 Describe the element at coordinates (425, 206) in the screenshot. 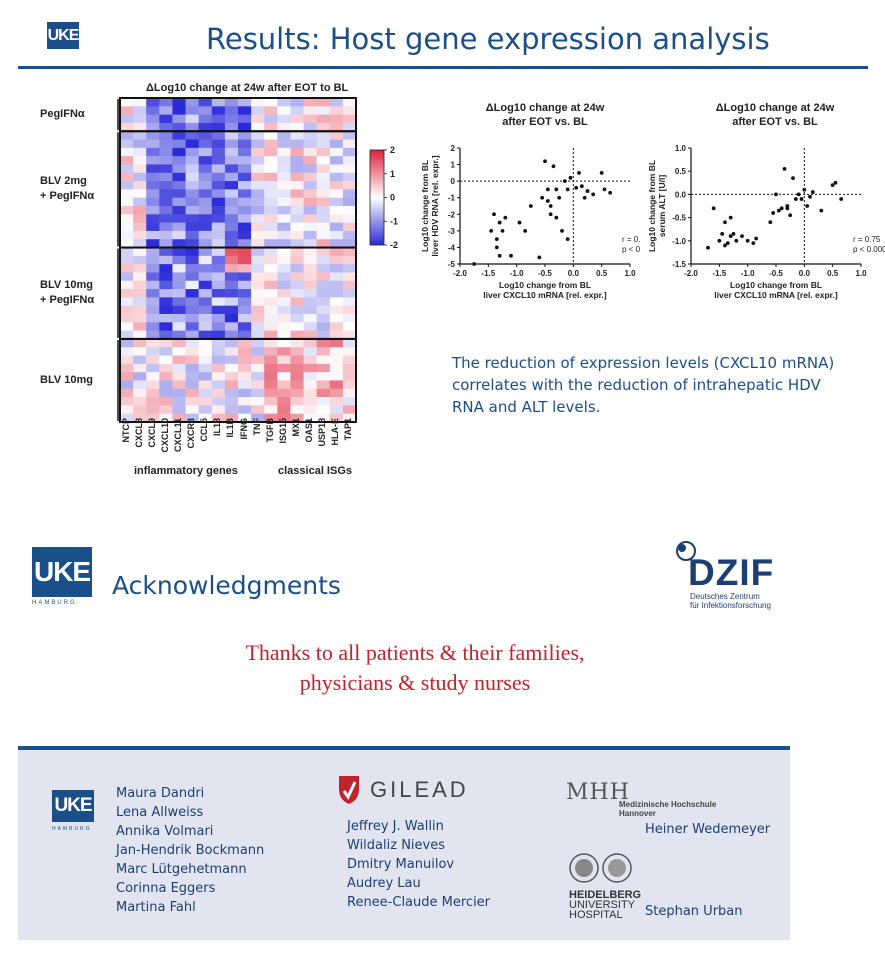

I see `y-axis-label: Log10 change from BL` at that location.